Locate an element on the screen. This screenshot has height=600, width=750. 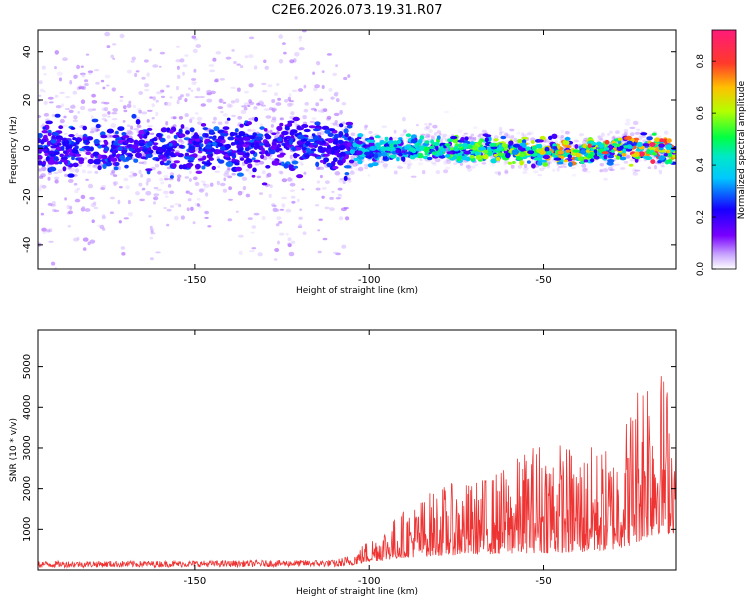
snr-x-tick-label: -150 is located at coordinates (195, 581).